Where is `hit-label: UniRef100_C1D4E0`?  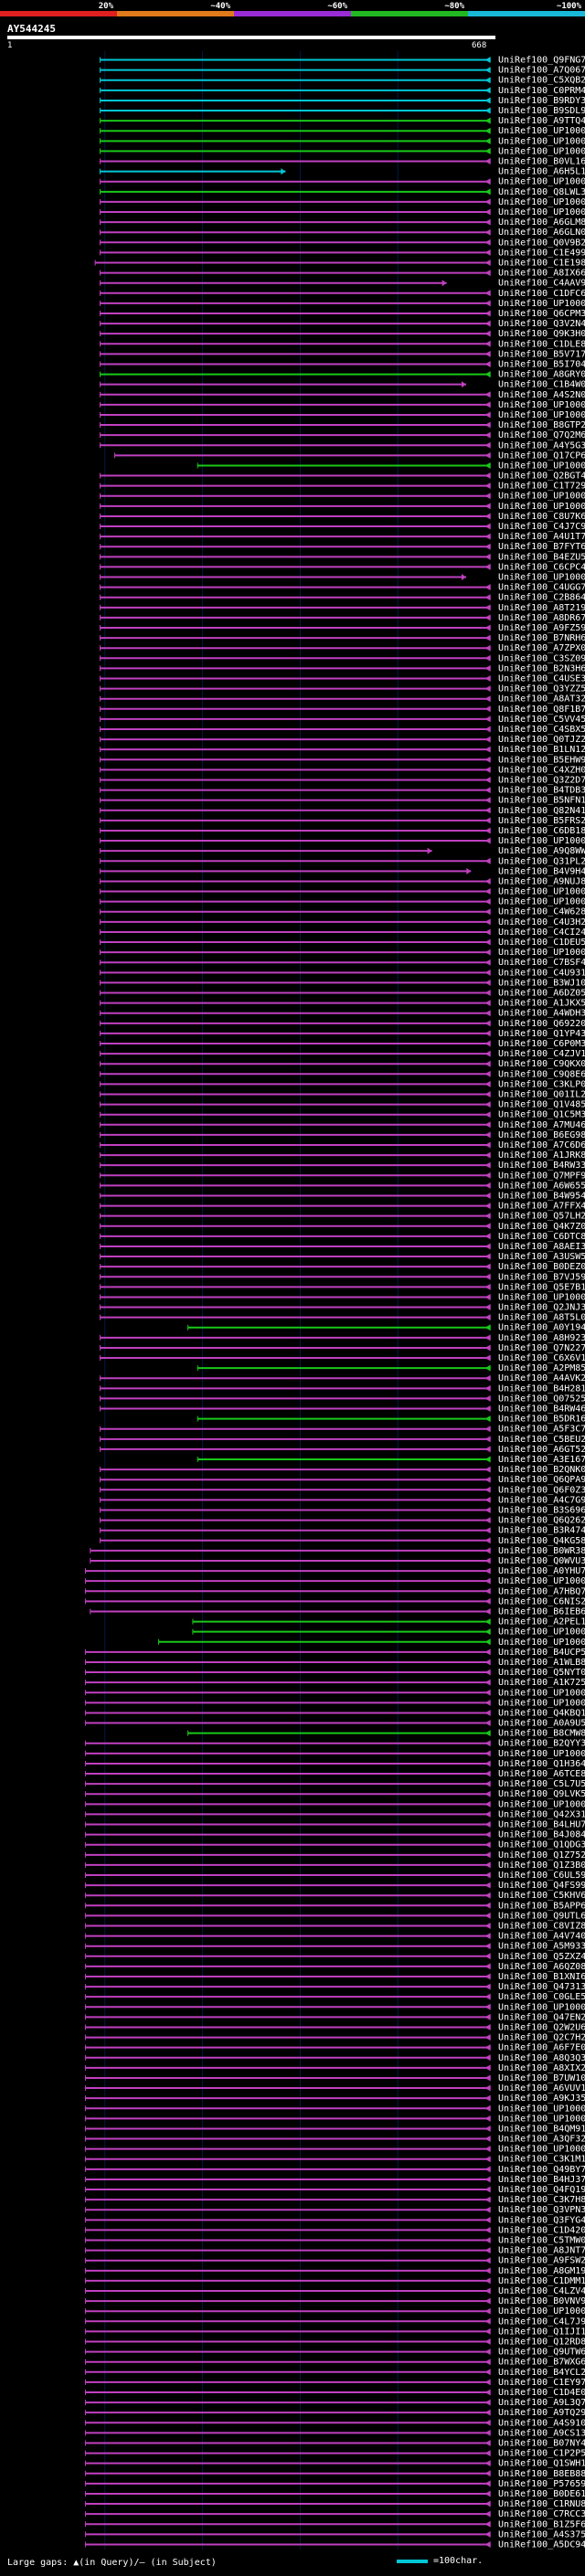 hit-label: UniRef100_C1D4E0 is located at coordinates (541, 2393).